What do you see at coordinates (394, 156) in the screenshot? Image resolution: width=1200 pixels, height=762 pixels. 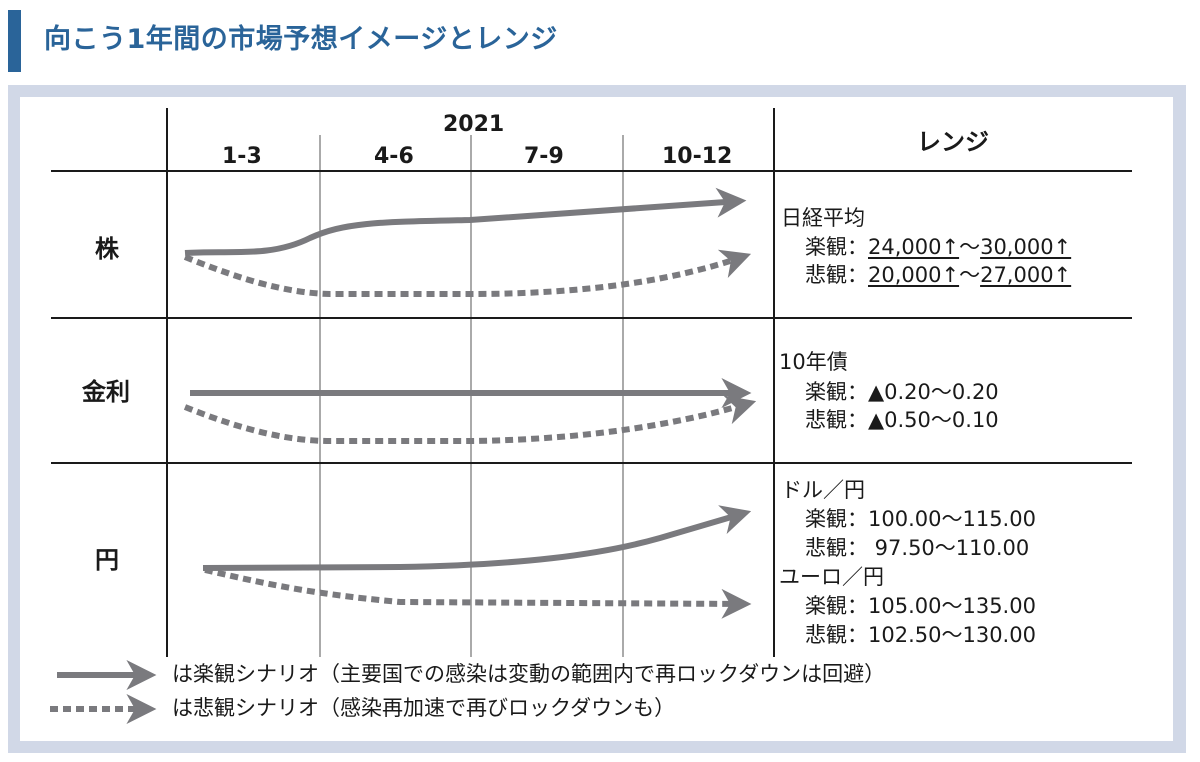 I see `quarter-label-q2: 4-6` at bounding box center [394, 156].